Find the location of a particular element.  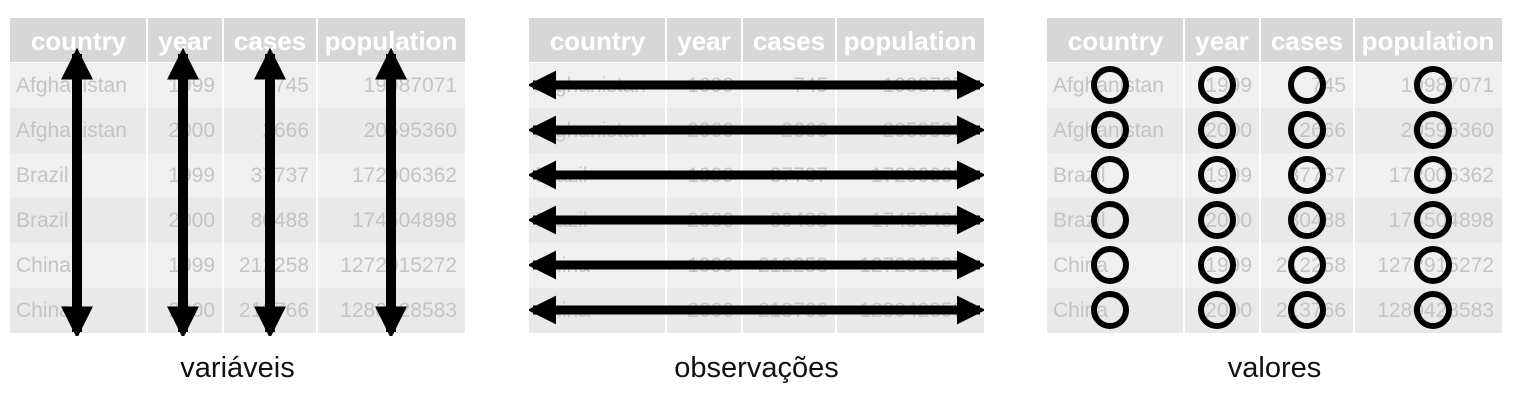

values-caption: valores is located at coordinates (1274, 368).